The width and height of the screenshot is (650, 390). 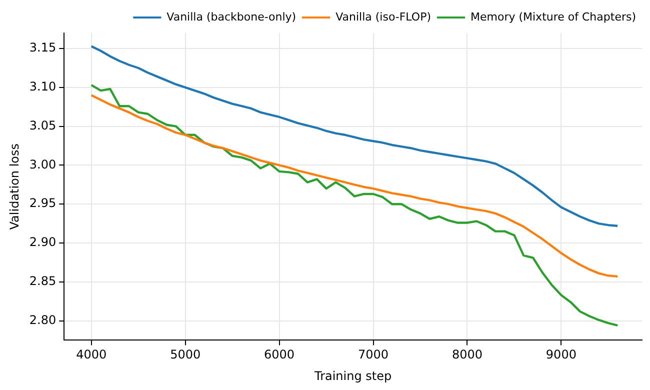 What do you see at coordinates (42, 242) in the screenshot?
I see `y-tick-label: 2.90` at bounding box center [42, 242].